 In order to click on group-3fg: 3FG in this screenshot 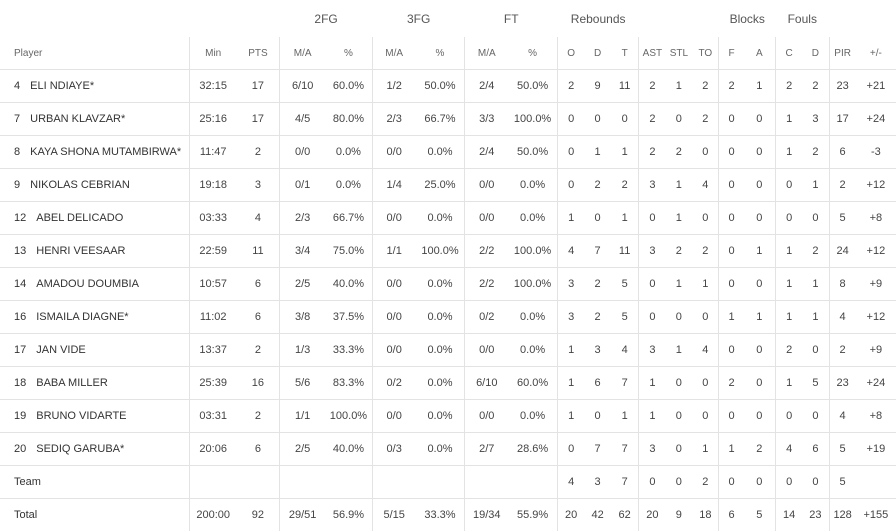, I will do `click(418, 18)`.